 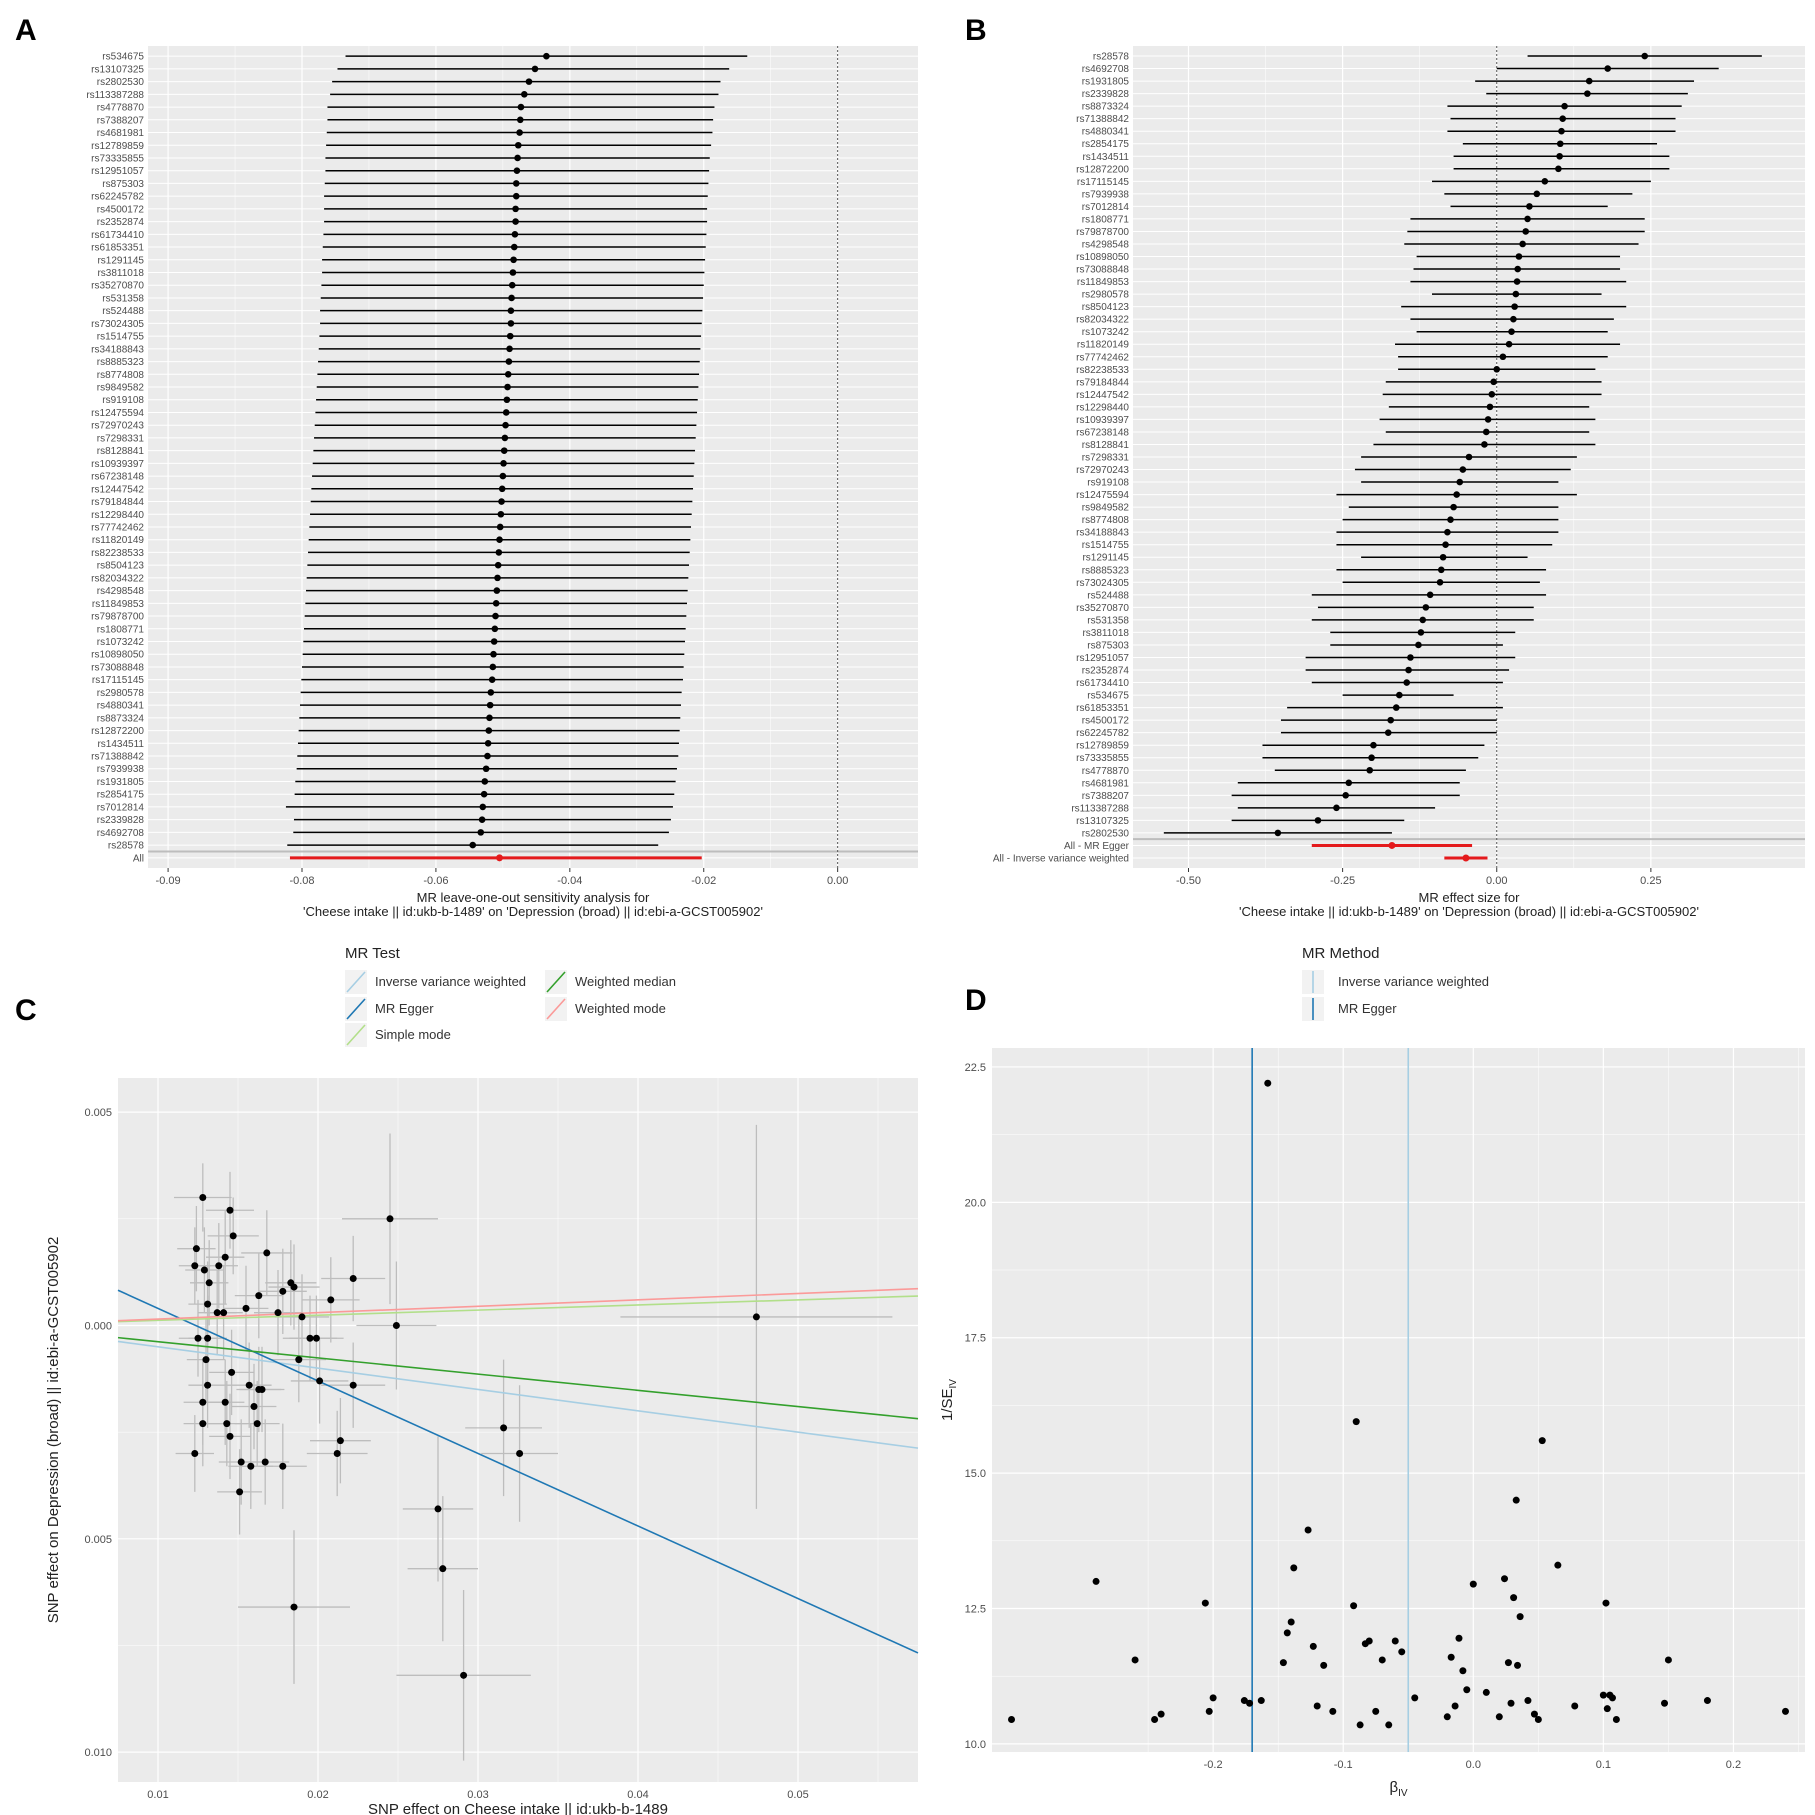 What do you see at coordinates (625, 981) in the screenshot?
I see `legend-label: Weighted median` at bounding box center [625, 981].